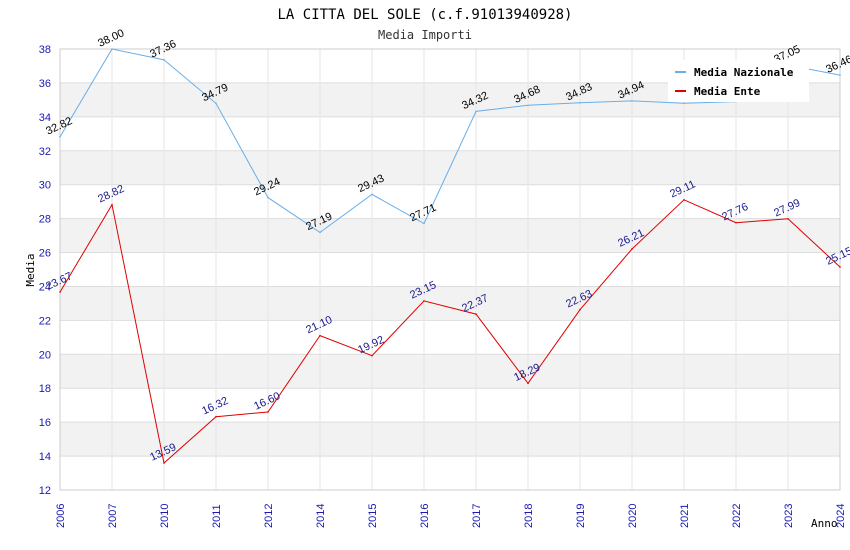 This screenshot has width=850, height=550. Describe the element at coordinates (371, 345) in the screenshot. I see `data-label: 19.92` at that location.